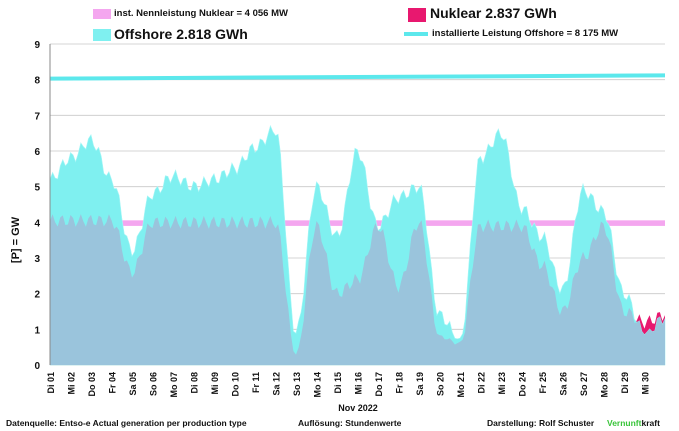 This screenshot has width=679, height=431. I want to click on offshore-capacity-line, so click(357, 77).